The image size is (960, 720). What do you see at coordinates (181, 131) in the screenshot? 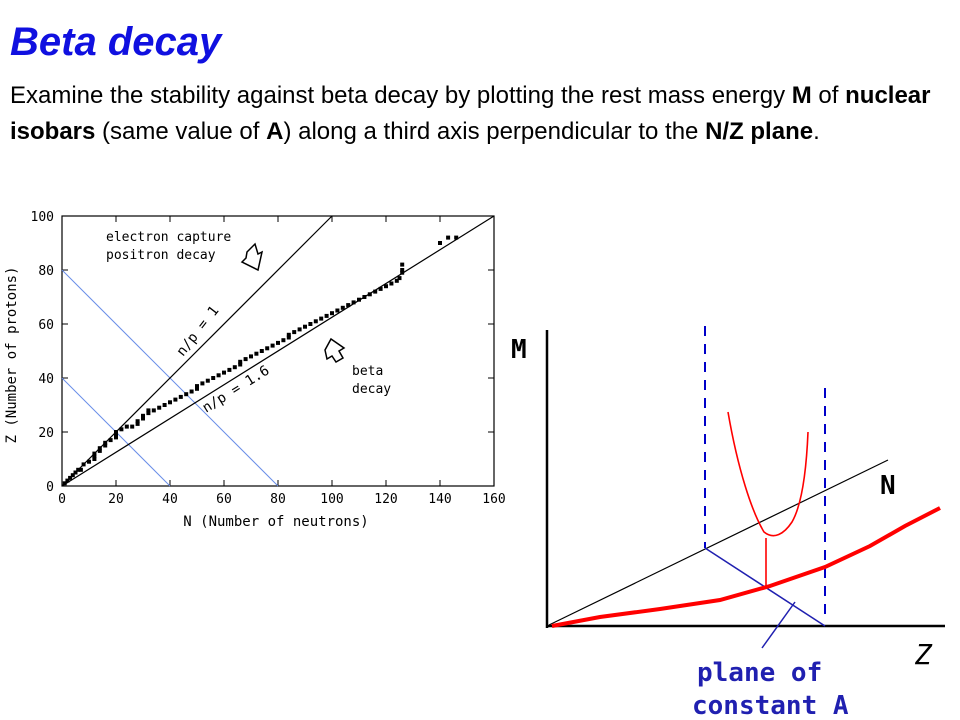
I see `intro-part: (same value of` at bounding box center [181, 131].